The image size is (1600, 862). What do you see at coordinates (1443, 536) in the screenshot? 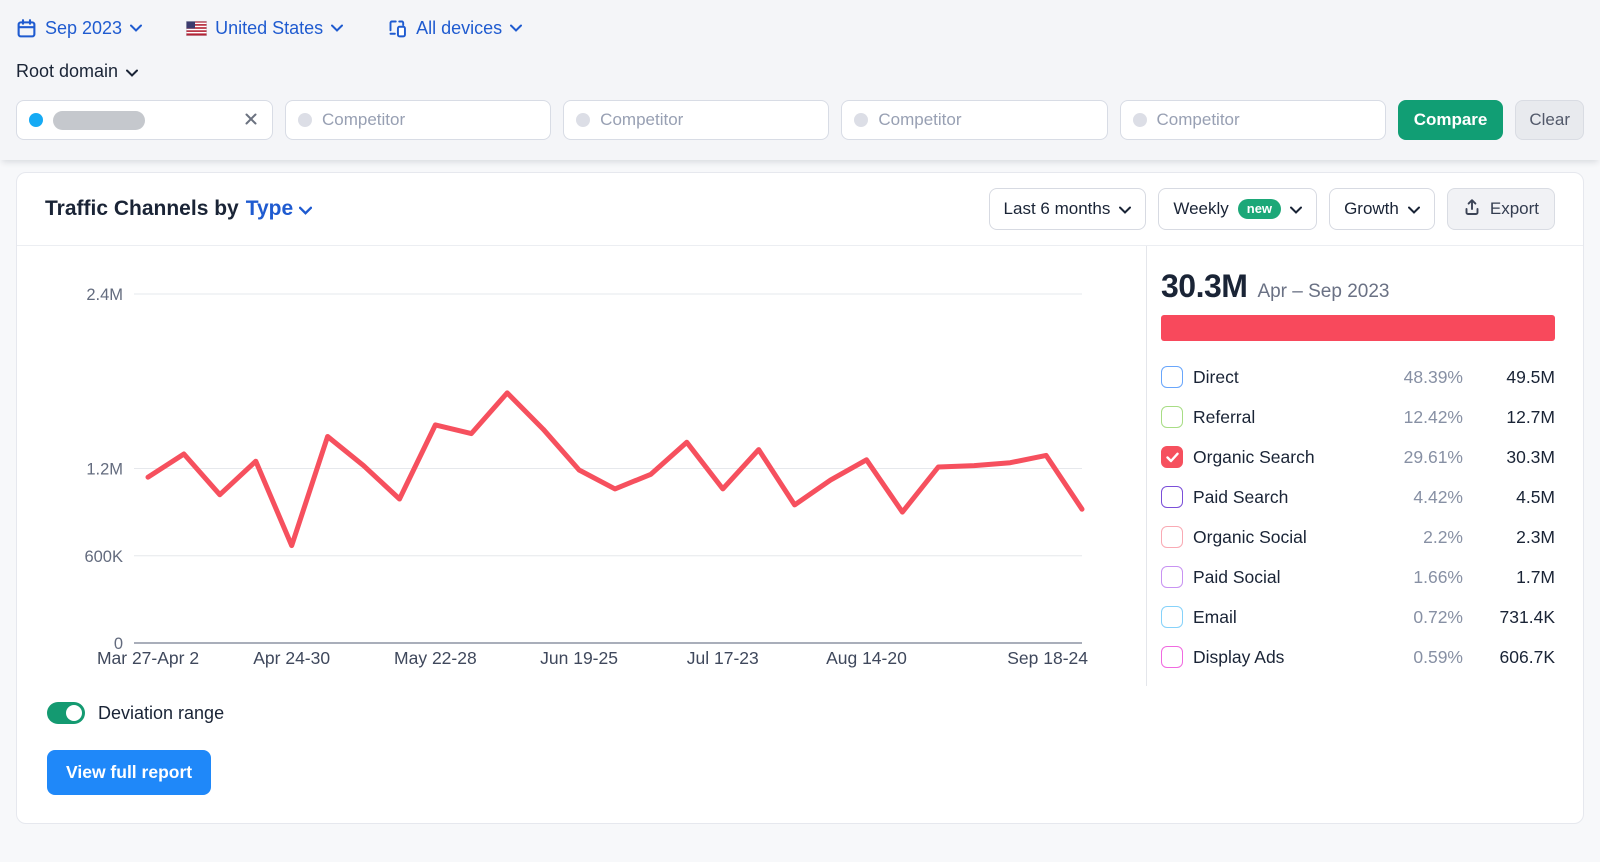
I see `channel-percent: 2.2%` at bounding box center [1443, 536].